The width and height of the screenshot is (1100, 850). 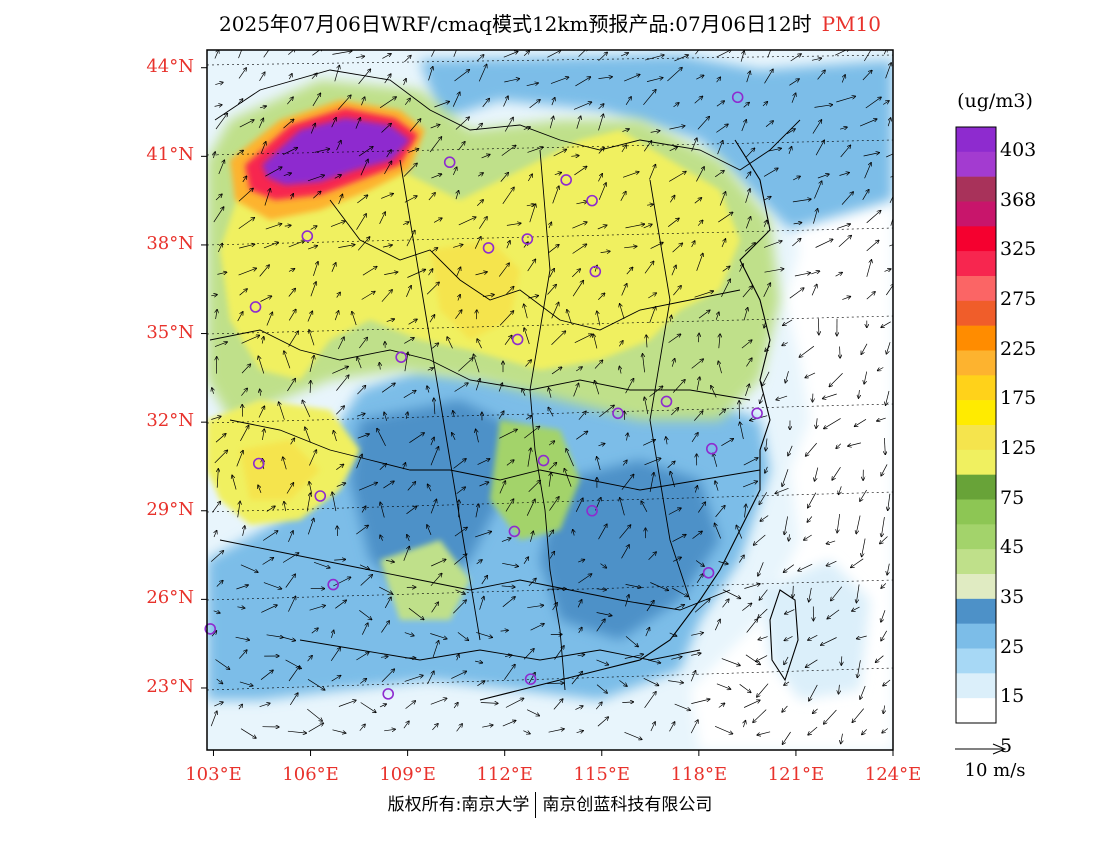 I want to click on legend-value-label: 15, so click(x=1012, y=696).